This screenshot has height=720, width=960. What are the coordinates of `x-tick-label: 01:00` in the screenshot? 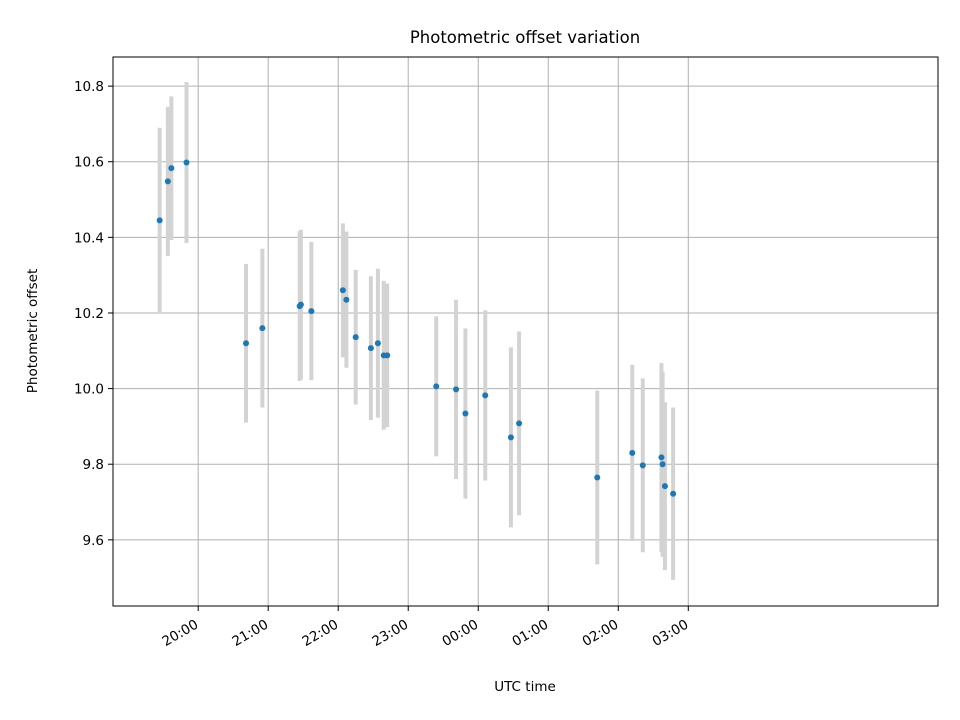 It's located at (531, 633).